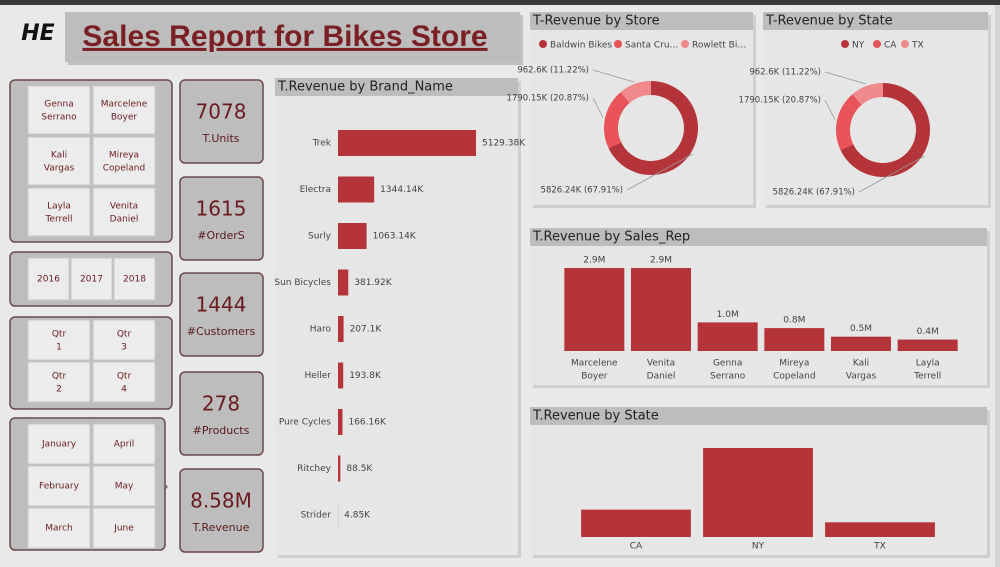 The image size is (1000, 567). What do you see at coordinates (861, 329) in the screenshot?
I see `data-label: 0.5M` at bounding box center [861, 329].